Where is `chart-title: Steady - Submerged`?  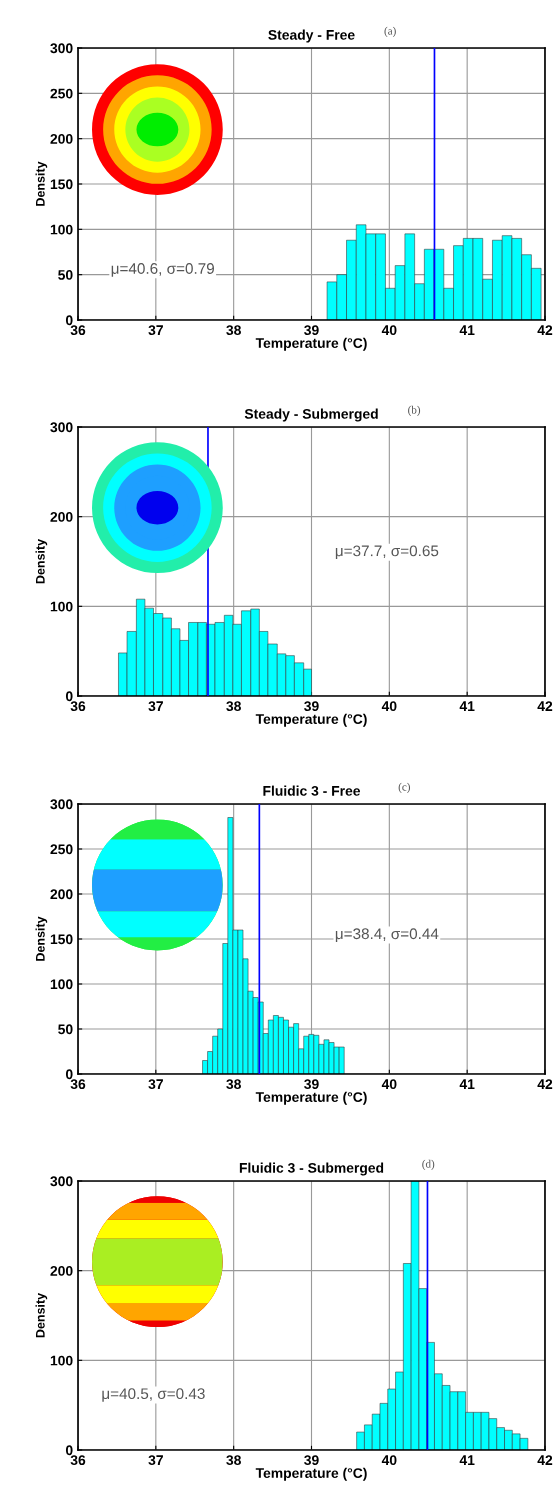 chart-title: Steady - Submerged is located at coordinates (311, 415).